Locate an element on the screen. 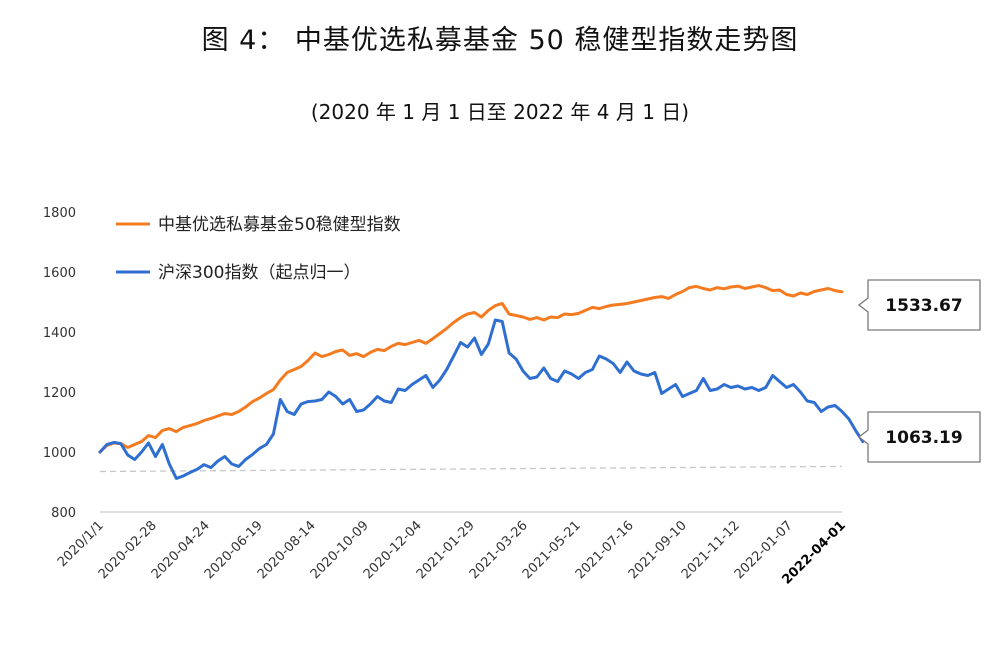  y-tick-label: 1400 is located at coordinates (59, 333).